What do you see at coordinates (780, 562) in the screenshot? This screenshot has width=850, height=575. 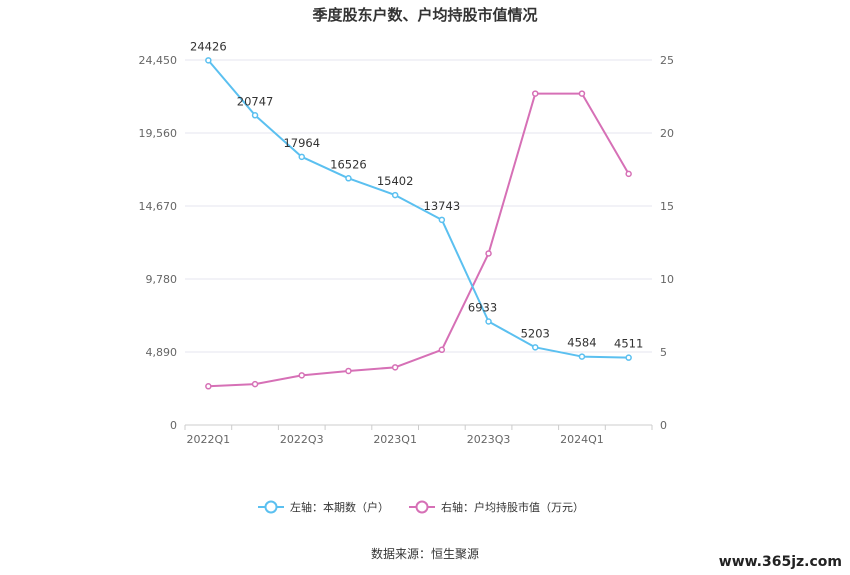 I see `watermark: www.365jz.com` at bounding box center [780, 562].